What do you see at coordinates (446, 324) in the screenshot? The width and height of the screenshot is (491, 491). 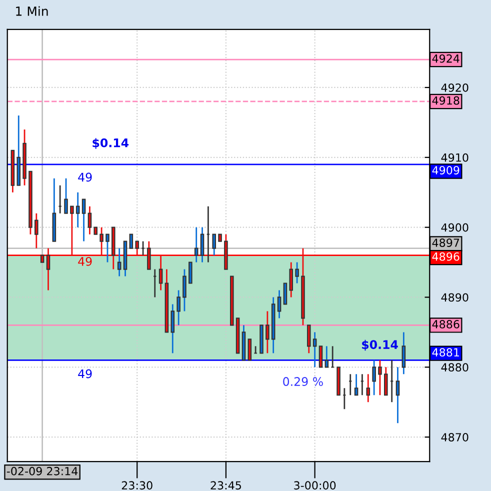 I see `ref-line-label: 4886` at bounding box center [446, 324].